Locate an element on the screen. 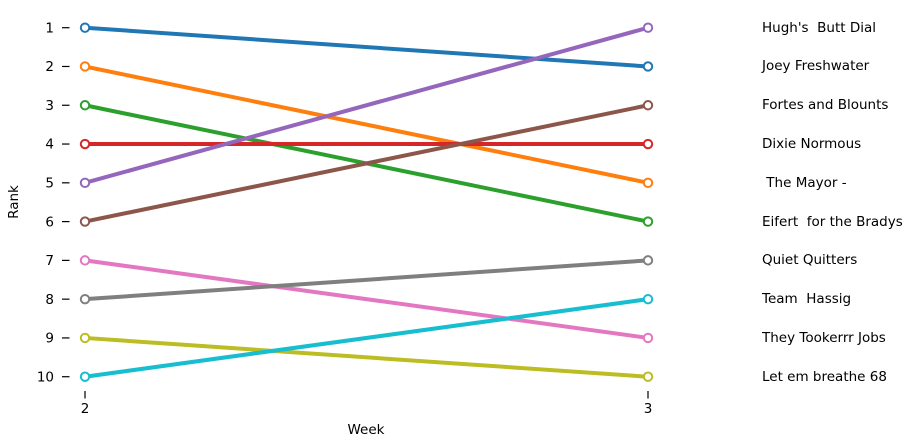 The width and height of the screenshot is (916, 448). y-tick-label: 3 is located at coordinates (49, 106).